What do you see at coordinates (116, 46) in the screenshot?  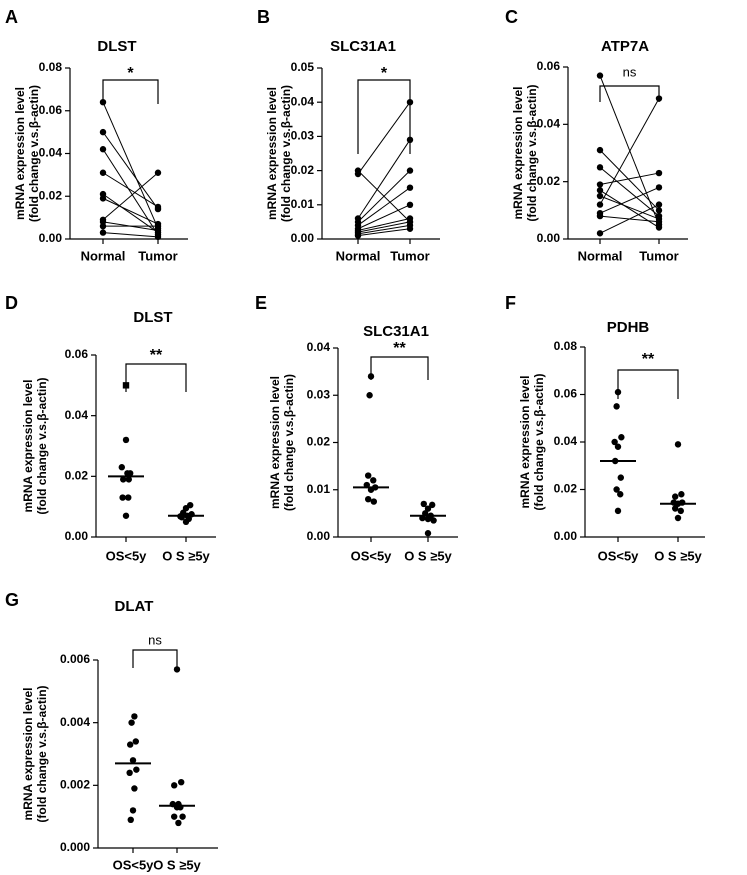 I see `panel-title: DLST` at bounding box center [116, 46].